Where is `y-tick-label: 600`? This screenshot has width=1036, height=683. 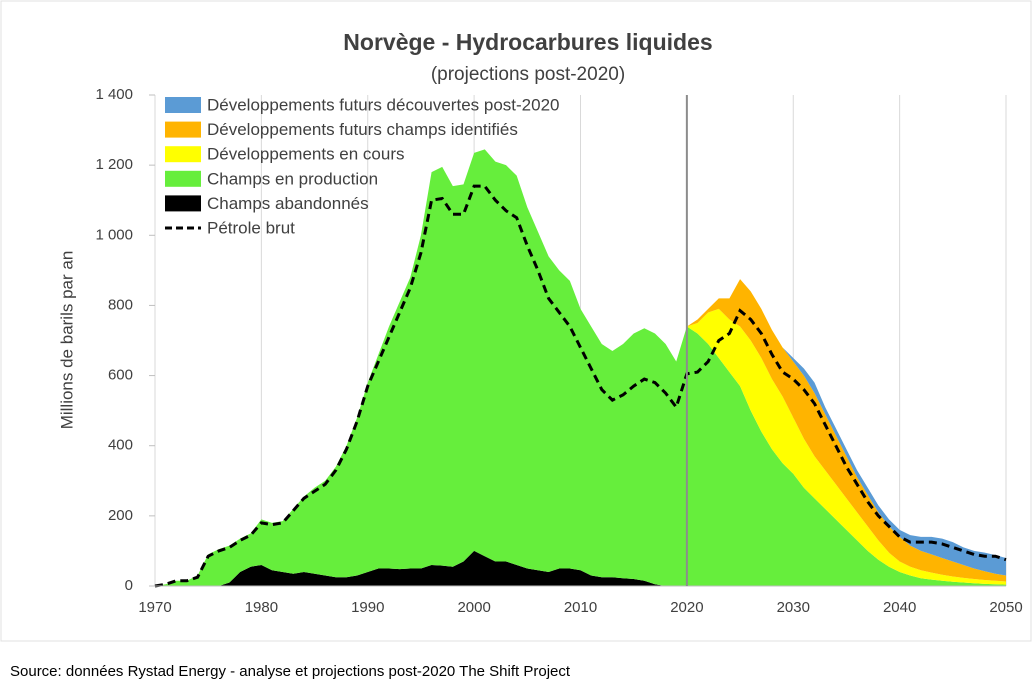
y-tick-label: 600 is located at coordinates (120, 375).